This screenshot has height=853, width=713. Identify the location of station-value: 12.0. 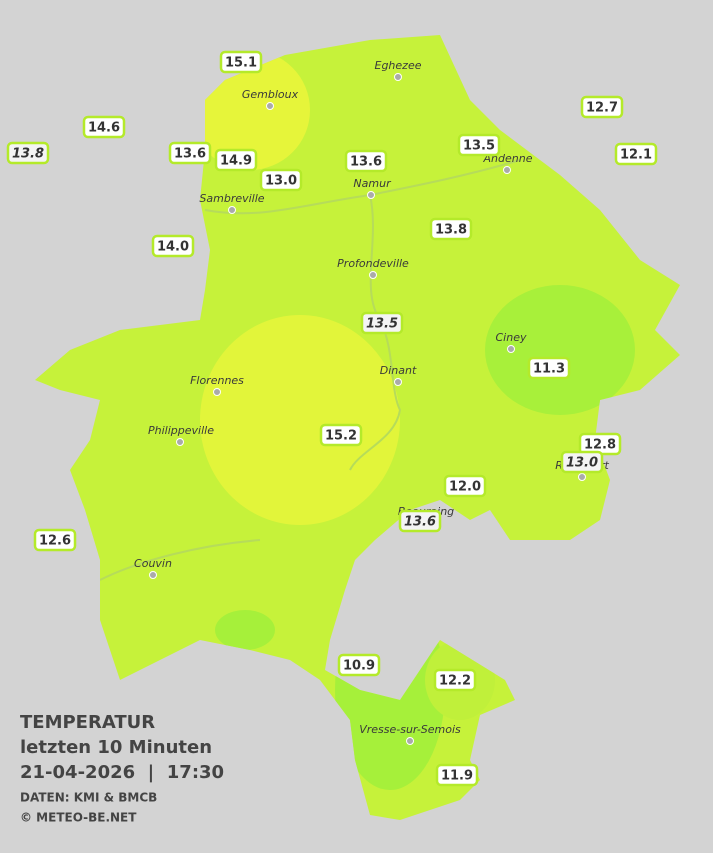
(465, 487).